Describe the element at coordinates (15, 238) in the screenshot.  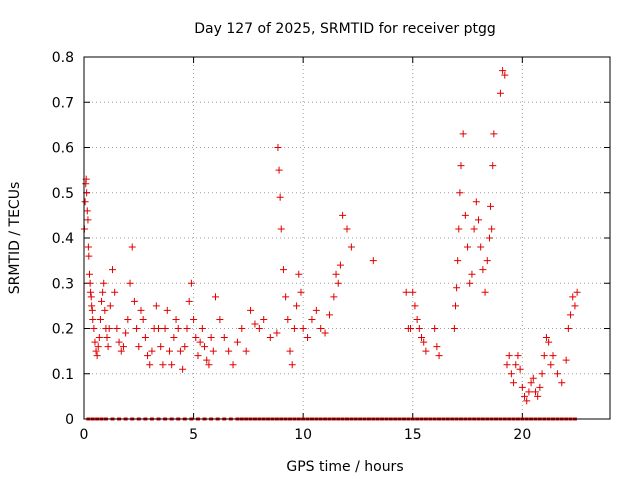
I see `y-axis-label: SRMTID / TECUs` at that location.